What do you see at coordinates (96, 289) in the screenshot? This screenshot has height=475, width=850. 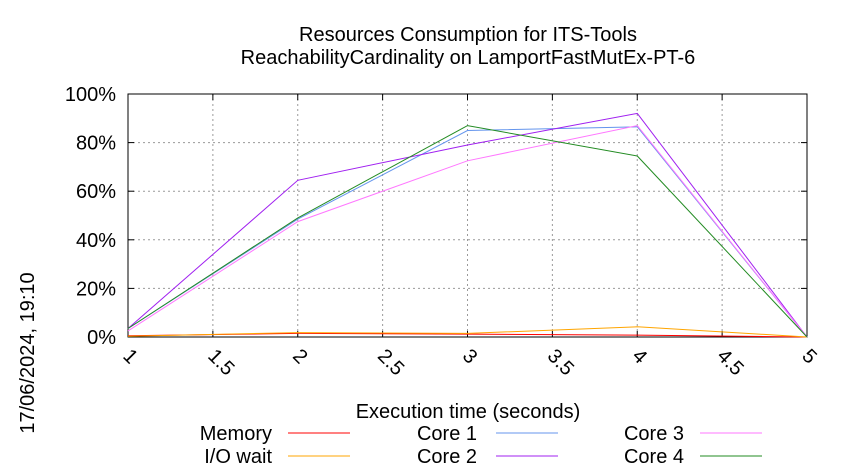 I see `y-tick-label: 20%` at bounding box center [96, 289].